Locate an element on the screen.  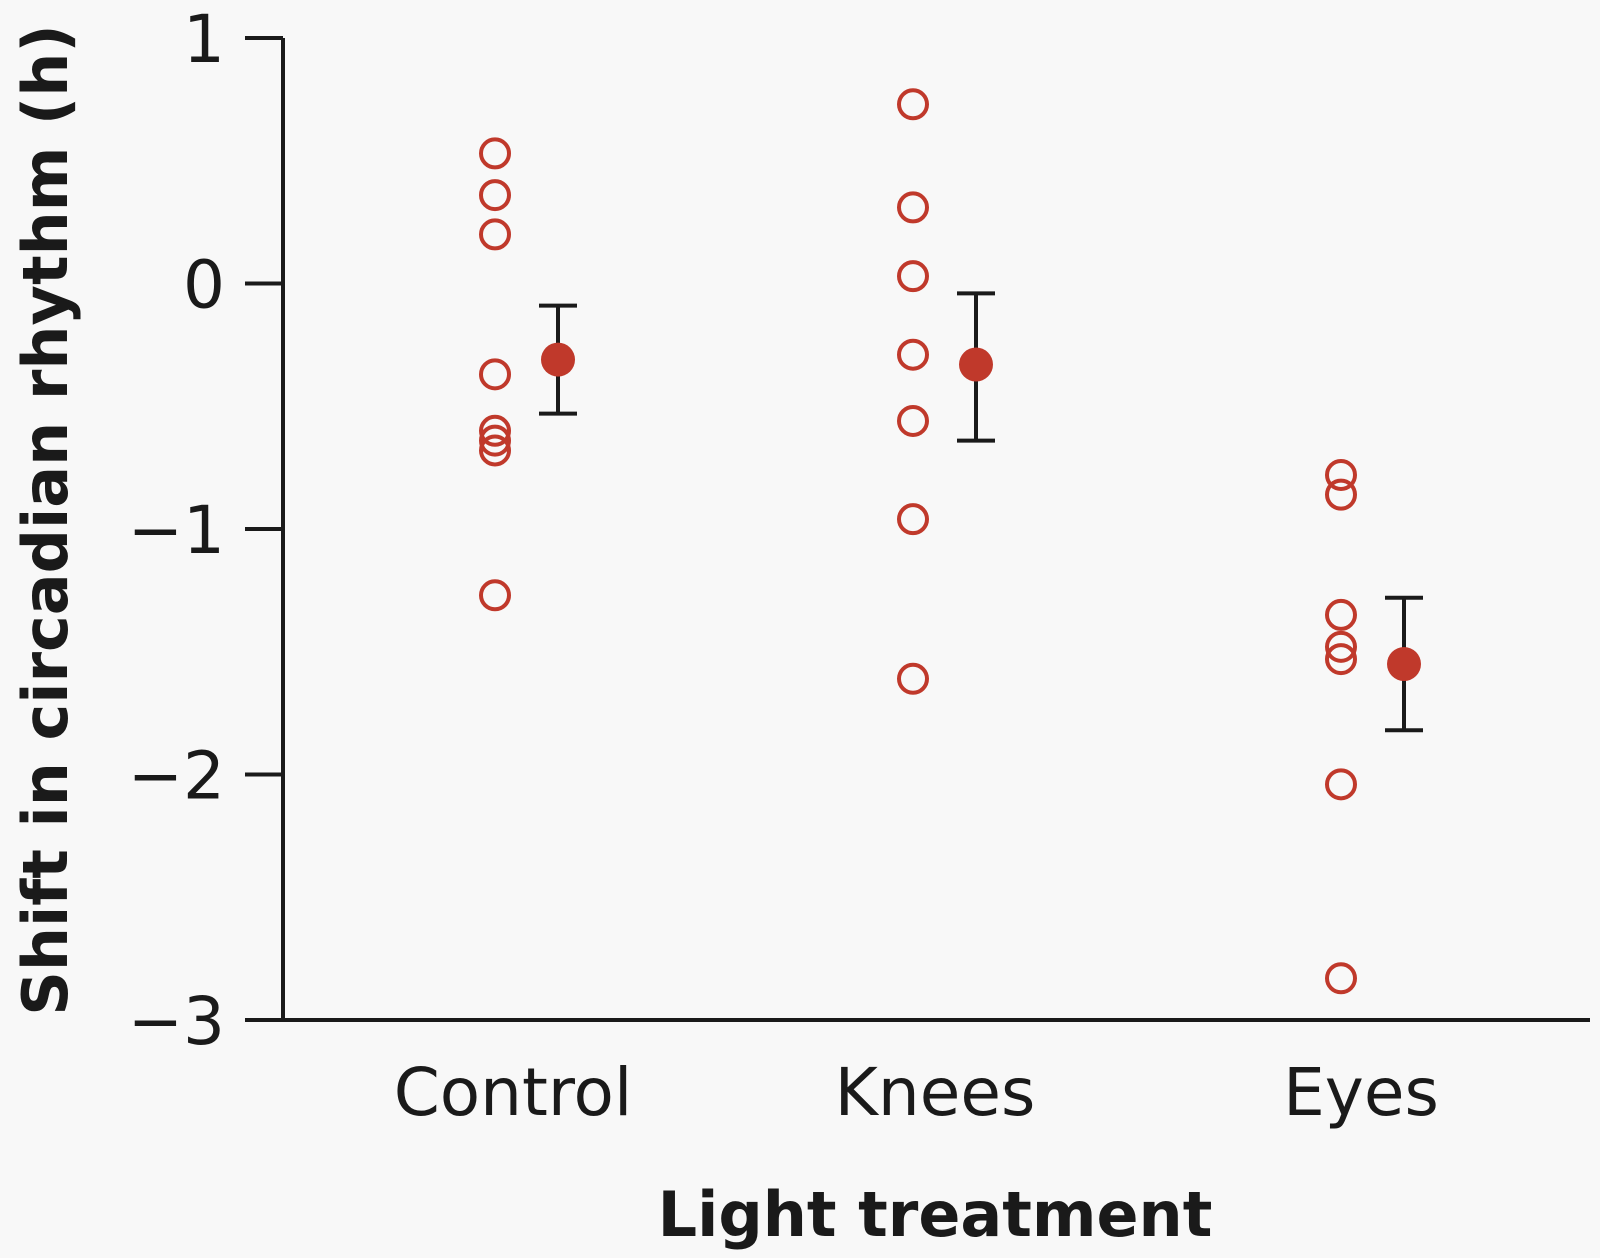
x-category-label: Control is located at coordinates (513, 1092).